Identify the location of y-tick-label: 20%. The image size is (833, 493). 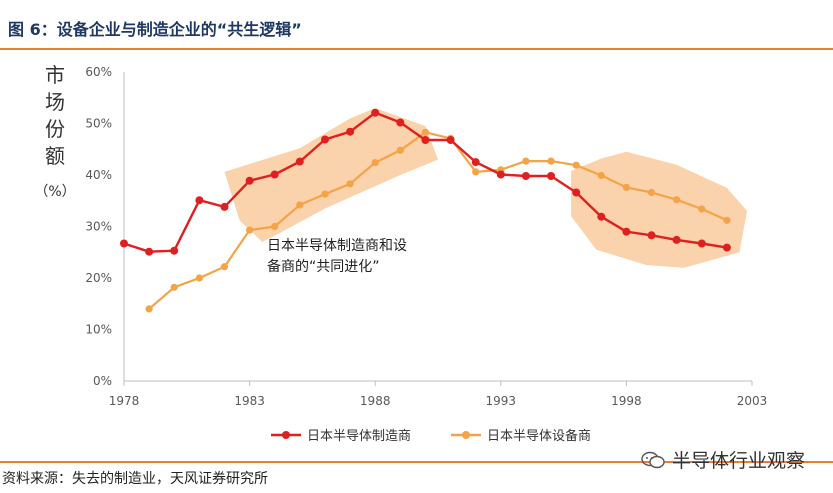
(98, 278).